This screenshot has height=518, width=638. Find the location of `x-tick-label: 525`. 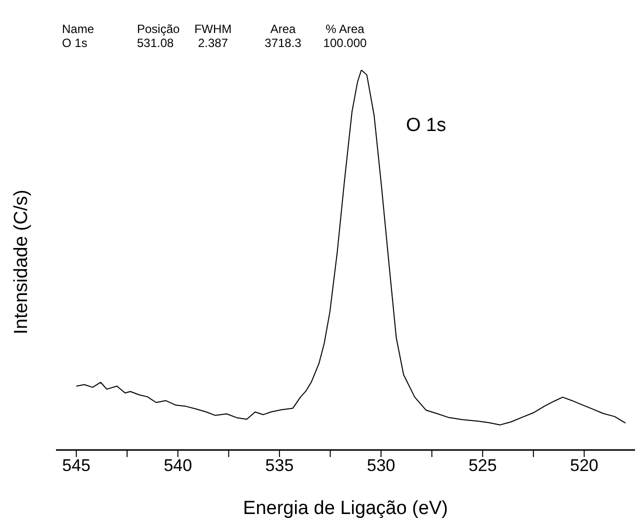

x-tick-label: 525 is located at coordinates (482, 466).